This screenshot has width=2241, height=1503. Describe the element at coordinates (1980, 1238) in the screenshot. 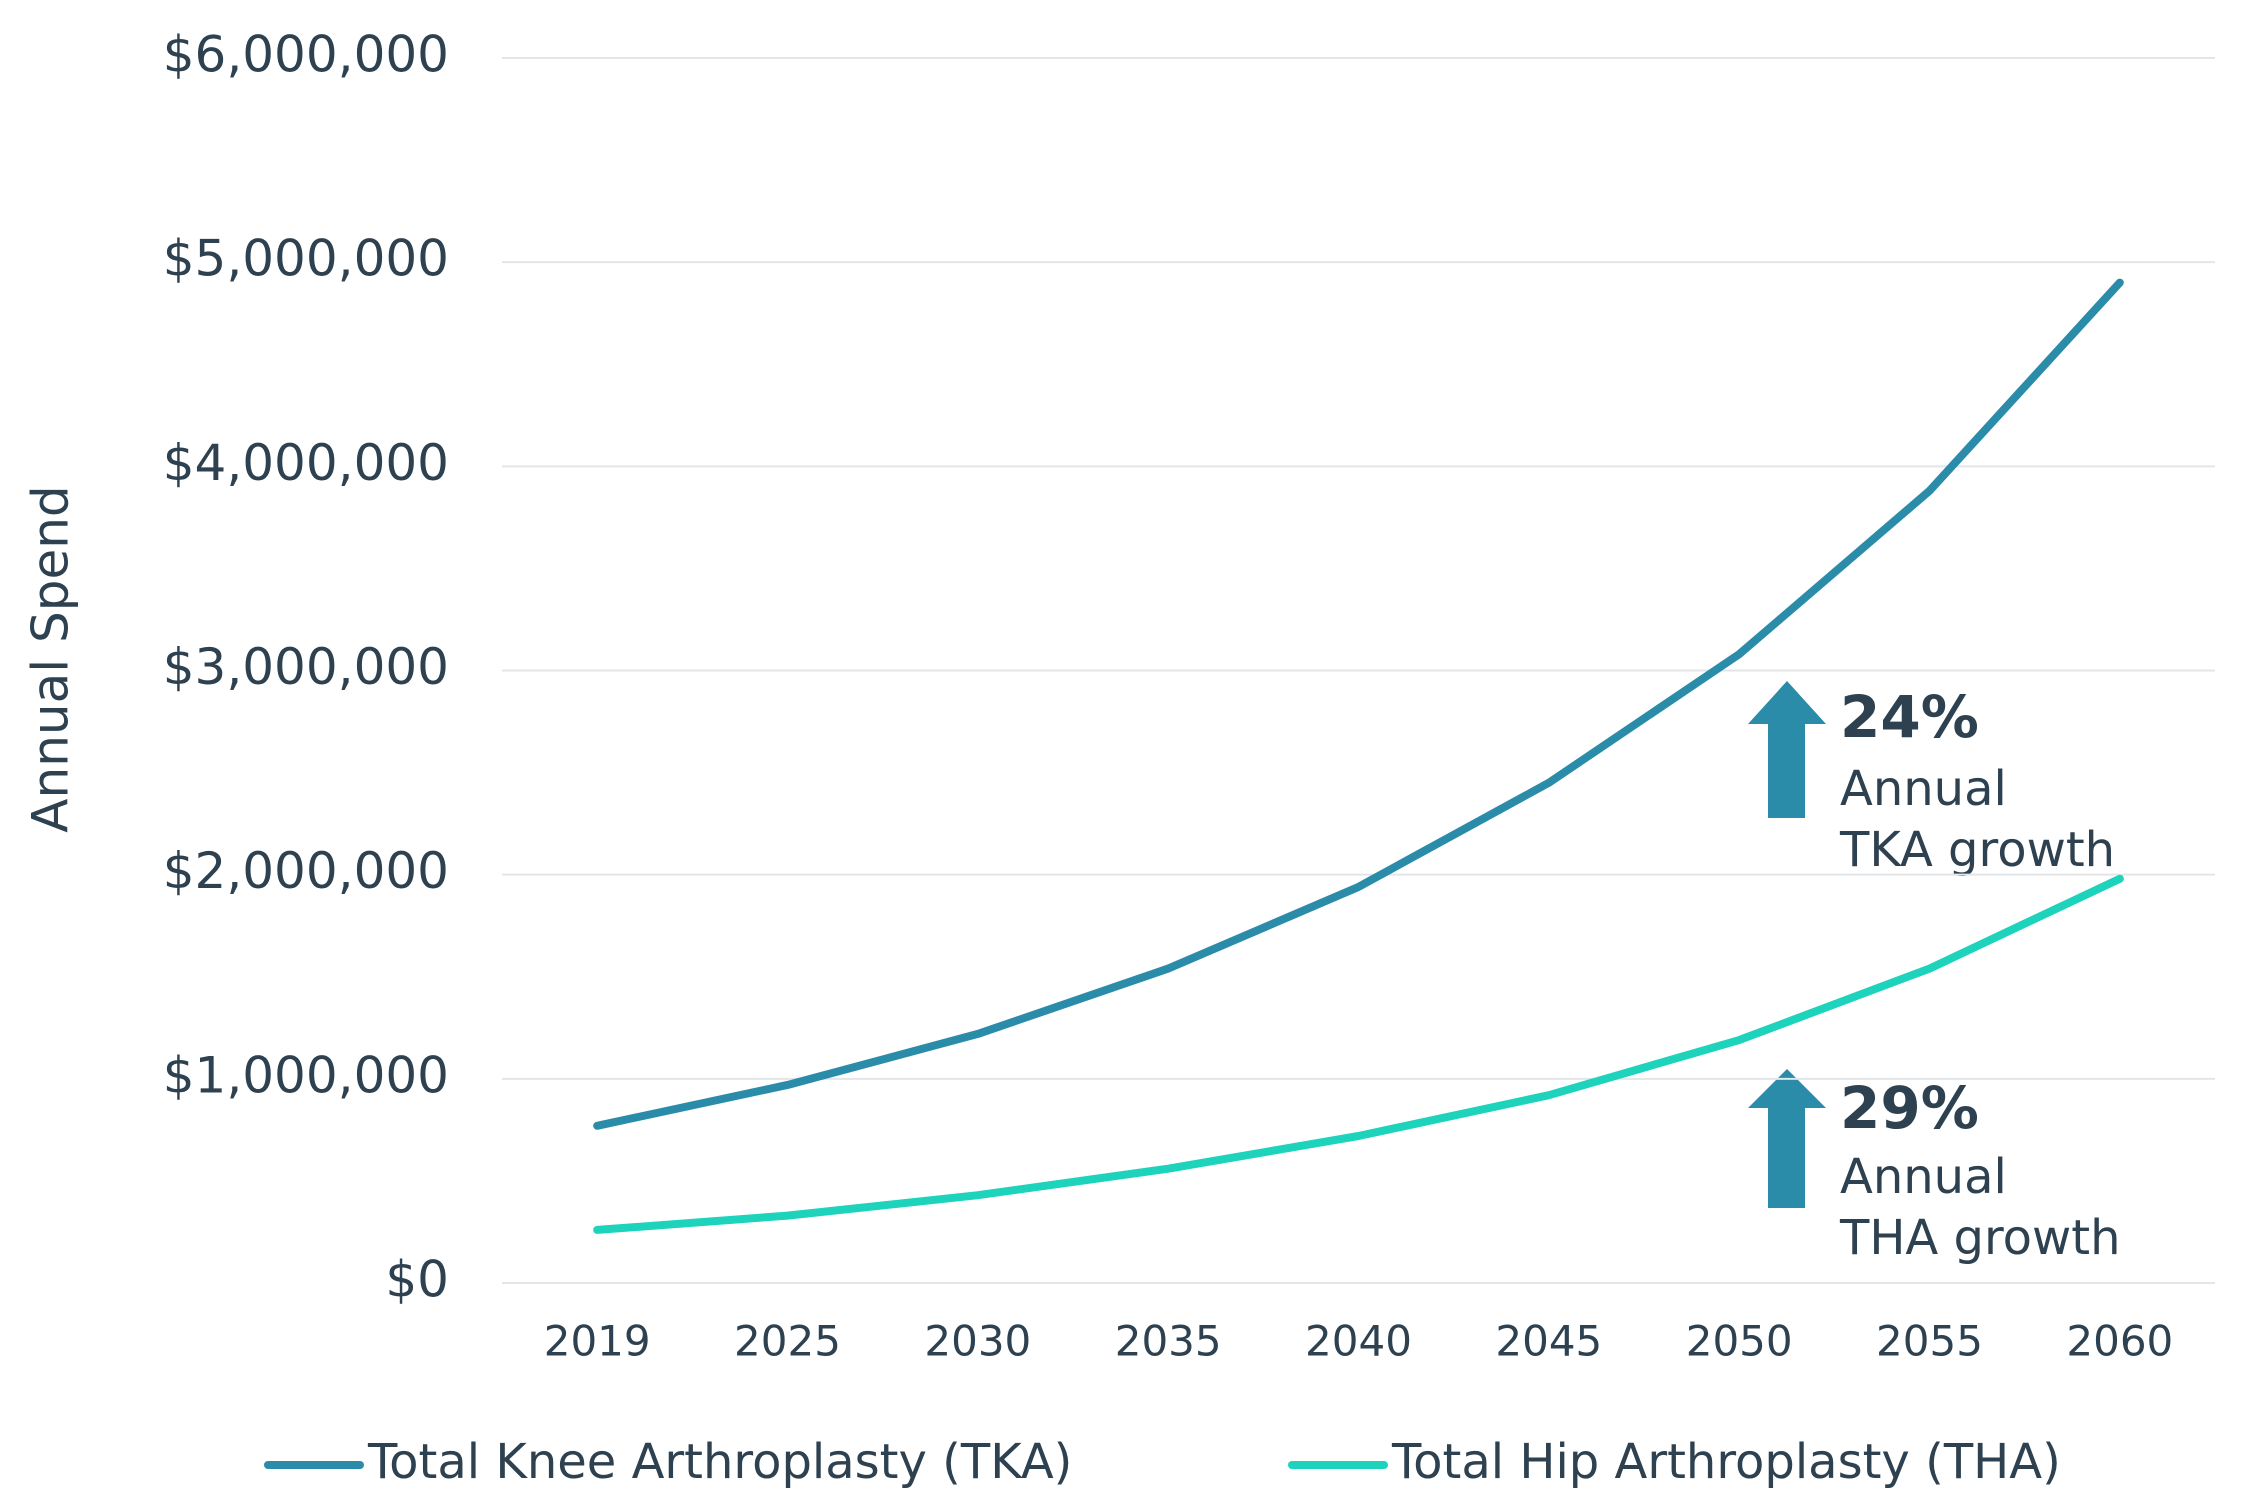

I see `annotation-text: THA growth` at that location.